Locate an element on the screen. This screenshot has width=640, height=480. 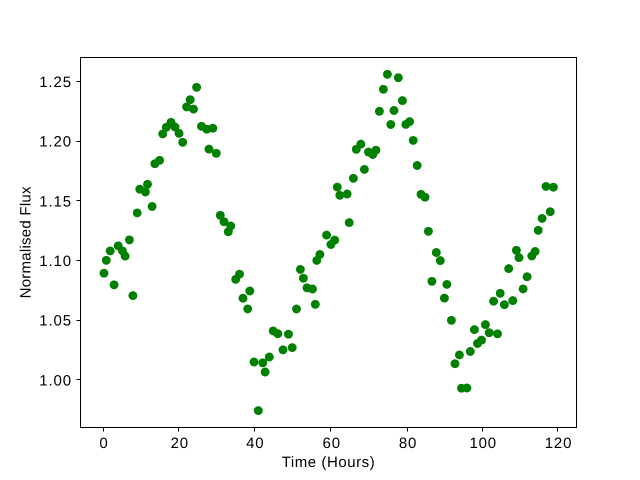
svg-text: 0 is located at coordinates (103, 443).